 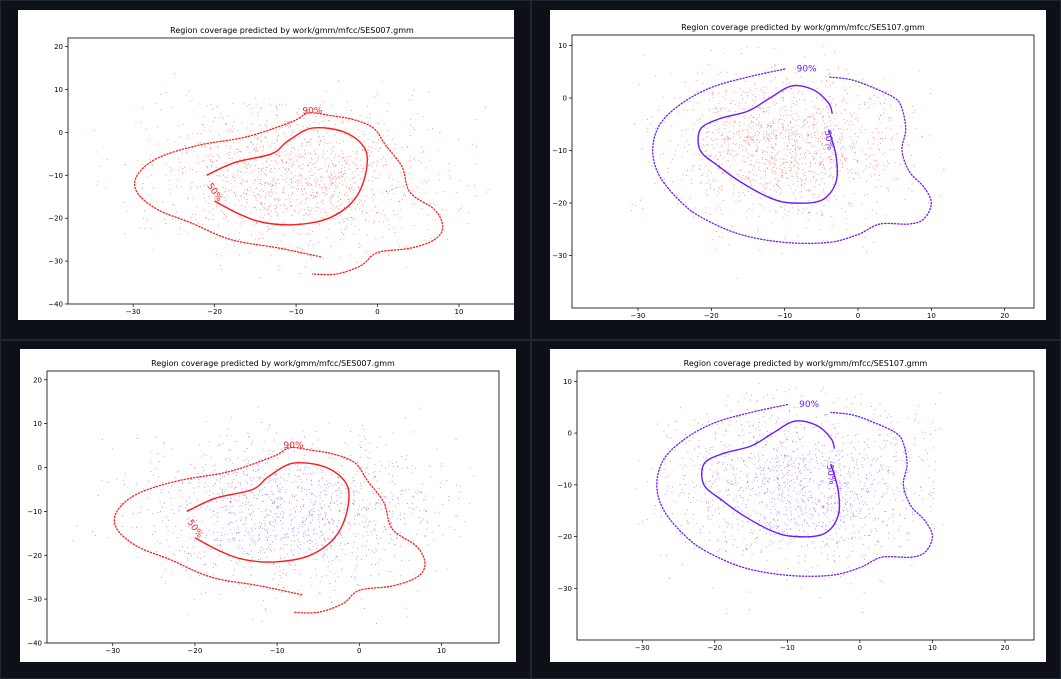 What do you see at coordinates (195, 651) in the screenshot?
I see `x-tick-label: −20` at bounding box center [195, 651].